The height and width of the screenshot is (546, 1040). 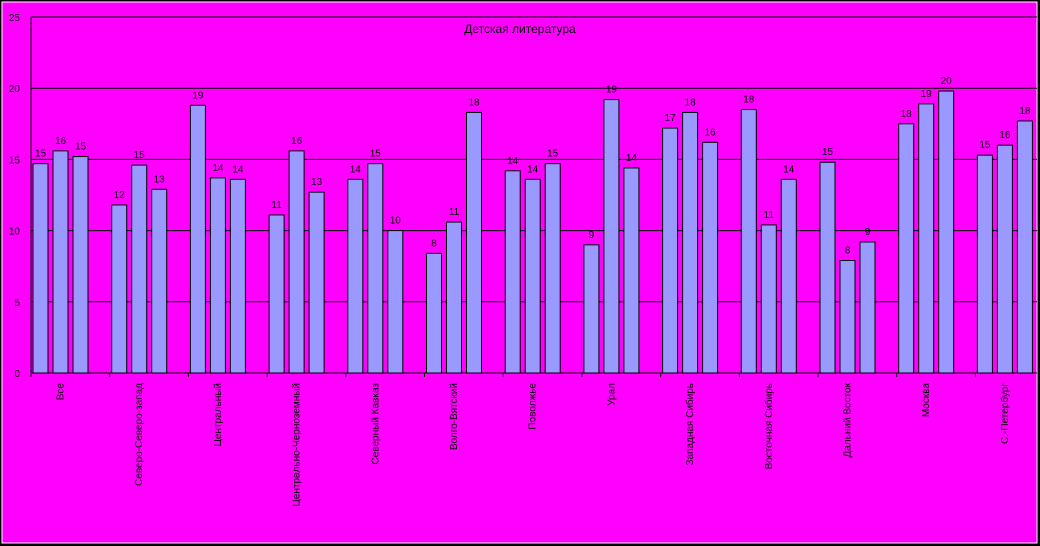 What do you see at coordinates (17, 374) in the screenshot?
I see `y-tick-label: 0` at bounding box center [17, 374].